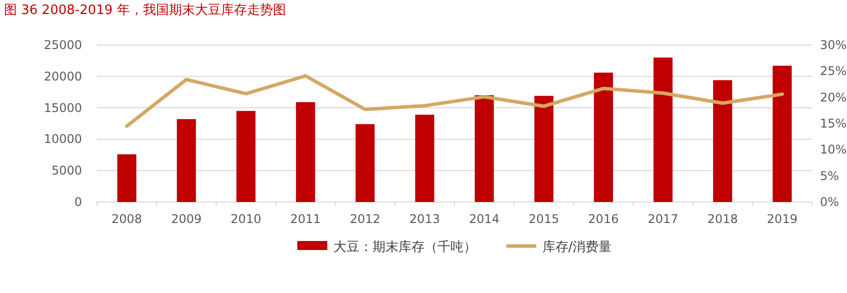  What do you see at coordinates (66, 171) in the screenshot?
I see `y-tick-label: 5000` at bounding box center [66, 171].